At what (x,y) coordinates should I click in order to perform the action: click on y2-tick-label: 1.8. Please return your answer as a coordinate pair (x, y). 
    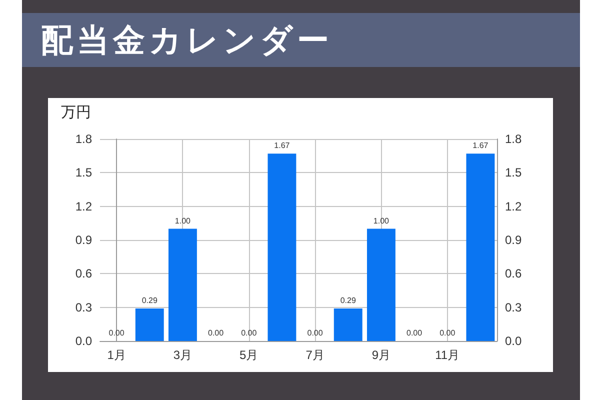
    Looking at the image, I should click on (513, 139).